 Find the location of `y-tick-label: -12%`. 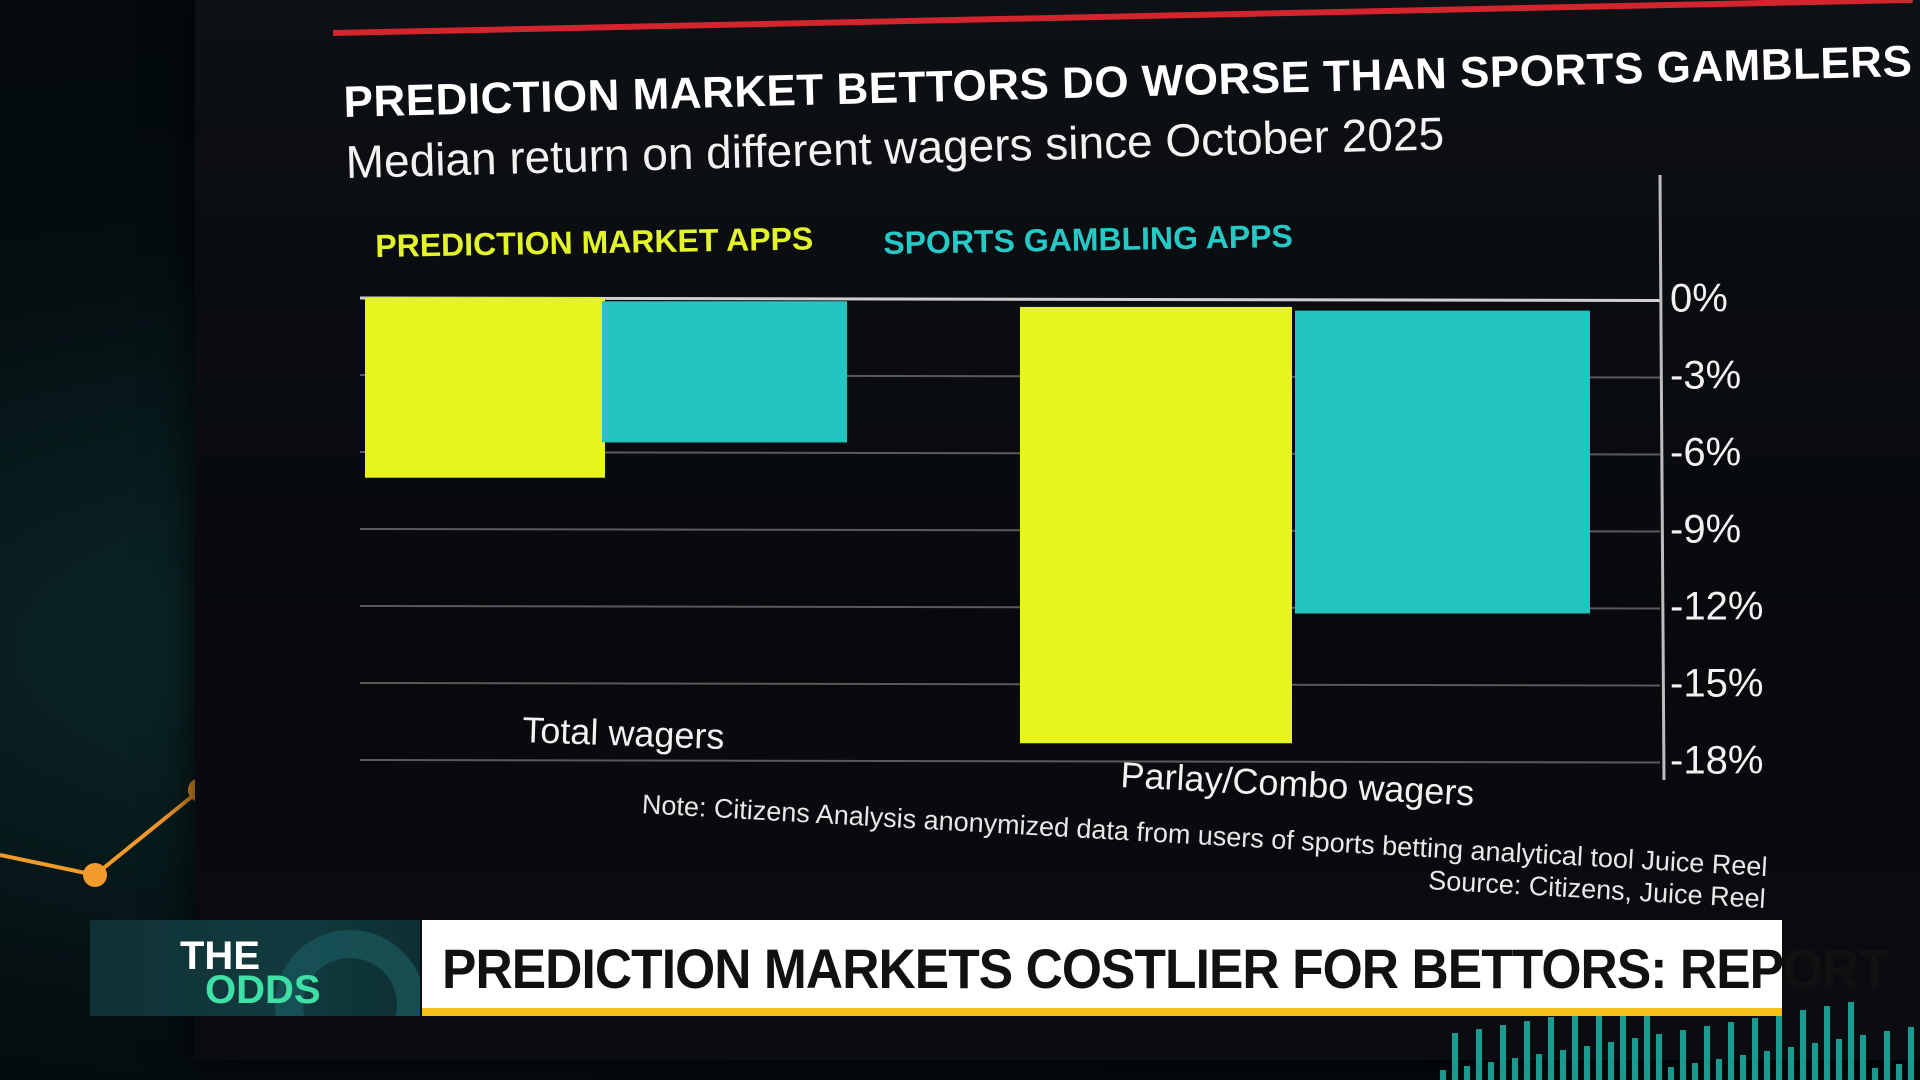

y-tick-label: -12% is located at coordinates (1716, 607).